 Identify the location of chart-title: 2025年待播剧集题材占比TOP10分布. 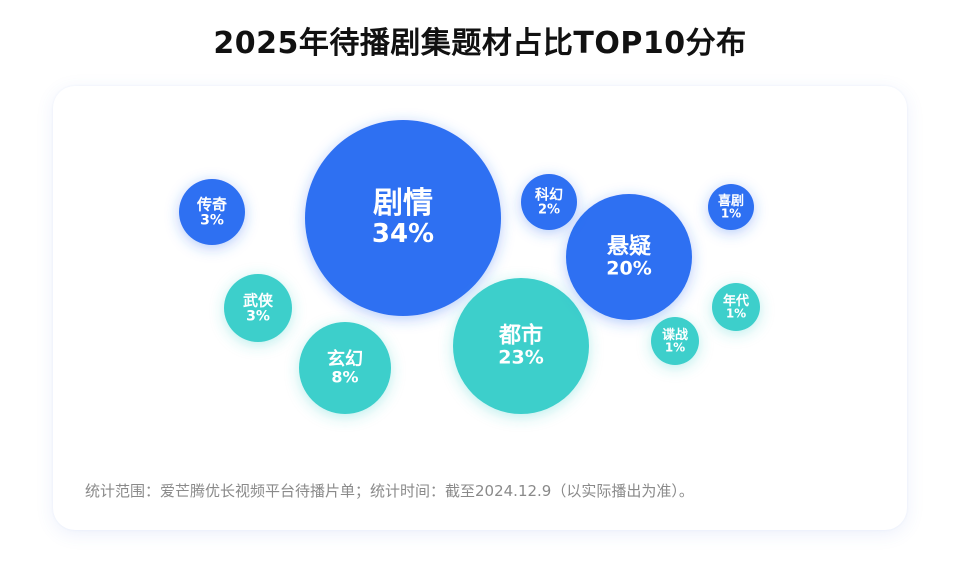
(480, 43).